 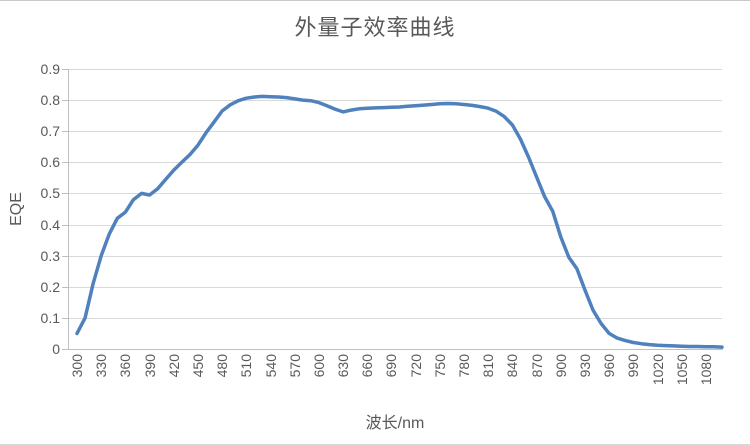 What do you see at coordinates (101, 366) in the screenshot?
I see `x-tick-label: 330` at bounding box center [101, 366].